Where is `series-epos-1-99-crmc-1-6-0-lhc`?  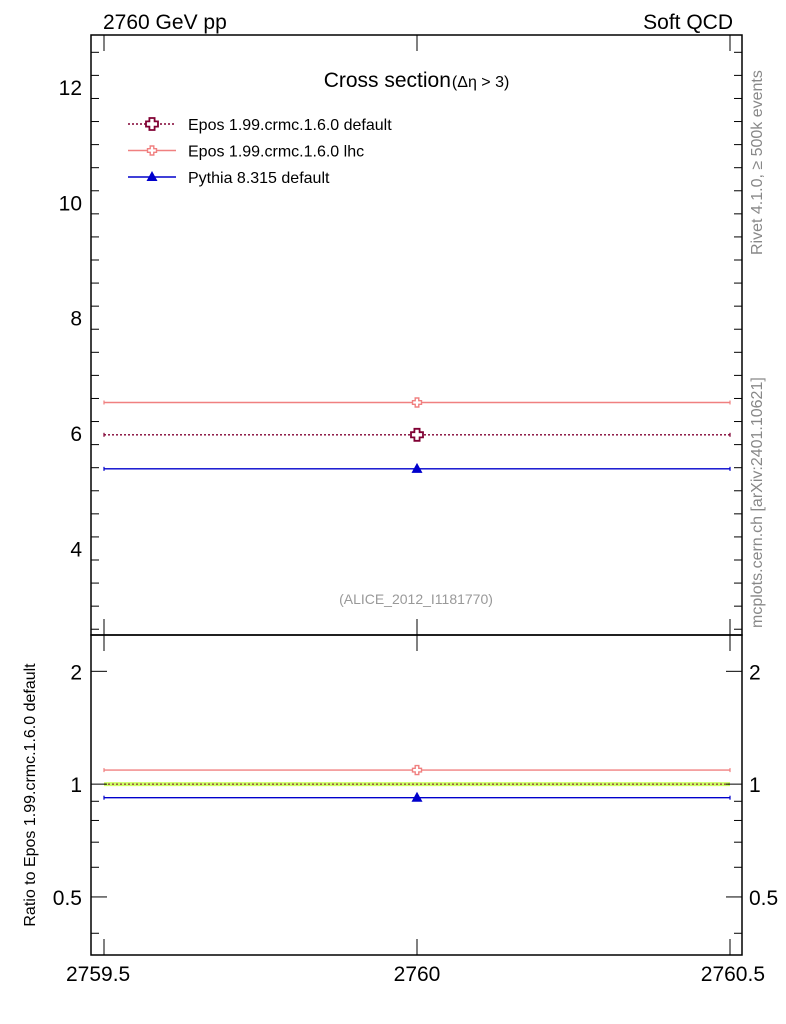 series-epos-1-99-crmc-1-6-0-lhc is located at coordinates (417, 402).